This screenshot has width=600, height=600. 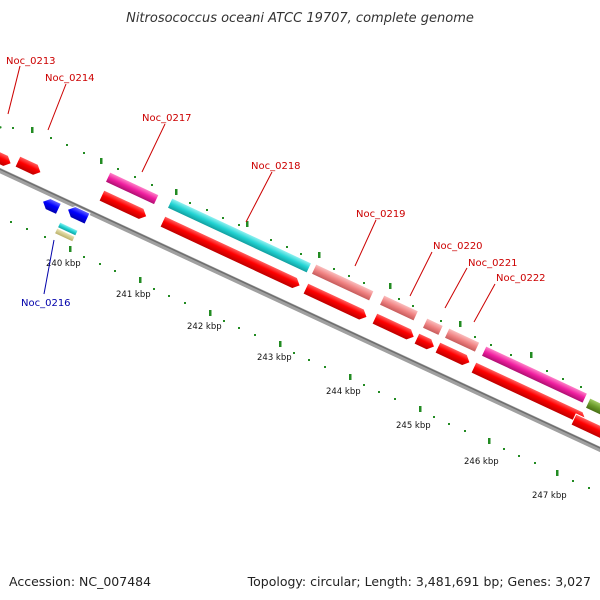 I want to click on gene-label-noc0218: Noc_0218, so click(x=276, y=166).